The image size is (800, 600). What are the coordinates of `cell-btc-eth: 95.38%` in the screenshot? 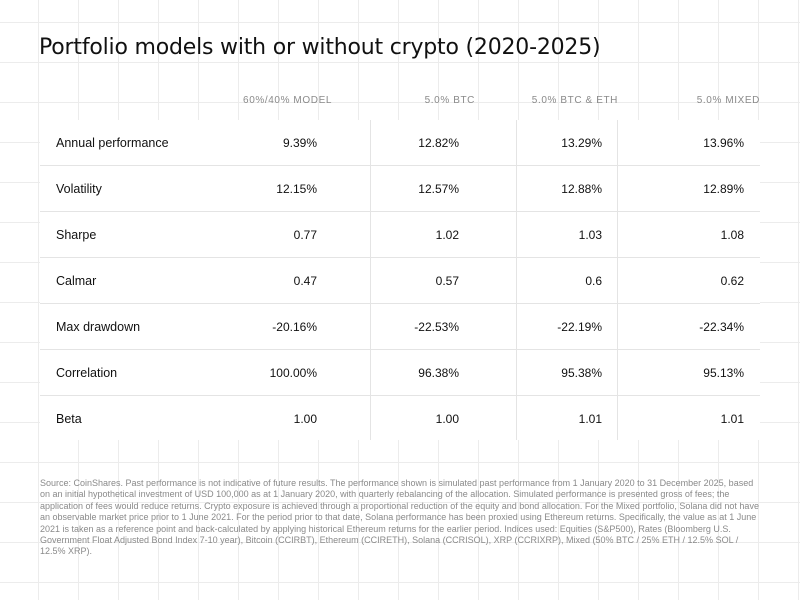 It's located at (581, 373).